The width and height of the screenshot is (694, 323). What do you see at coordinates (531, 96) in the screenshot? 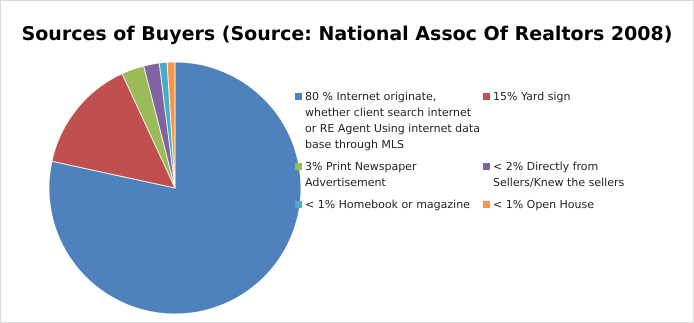
I see `legend-label: 15% Yard sign` at bounding box center [531, 96].